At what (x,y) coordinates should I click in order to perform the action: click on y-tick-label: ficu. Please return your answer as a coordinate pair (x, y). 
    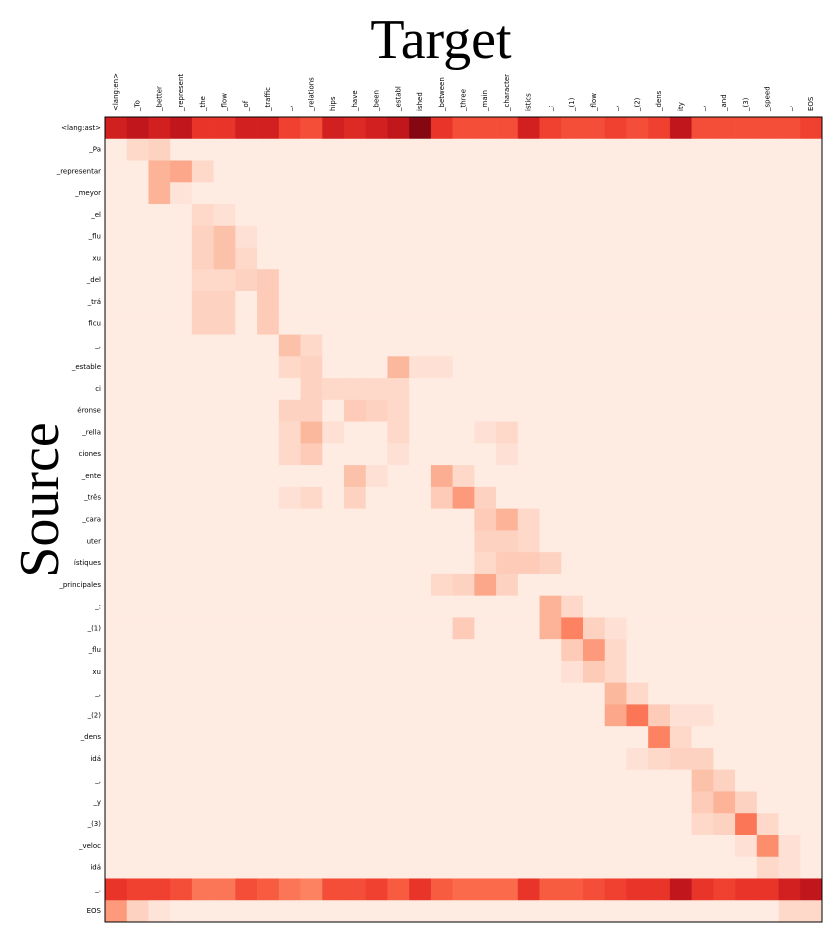
    Looking at the image, I should click on (94, 324).